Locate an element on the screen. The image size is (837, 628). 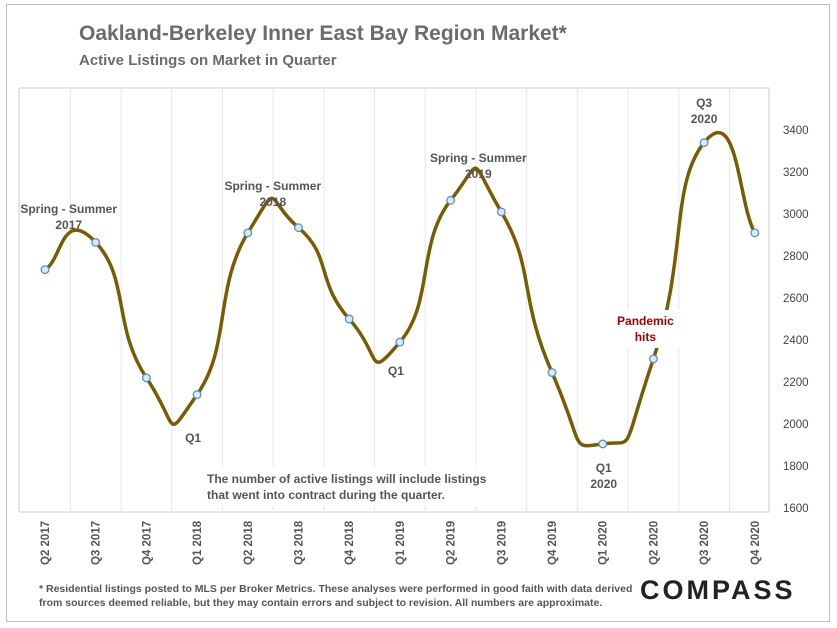
compass-logo: COMPASS is located at coordinates (718, 590).